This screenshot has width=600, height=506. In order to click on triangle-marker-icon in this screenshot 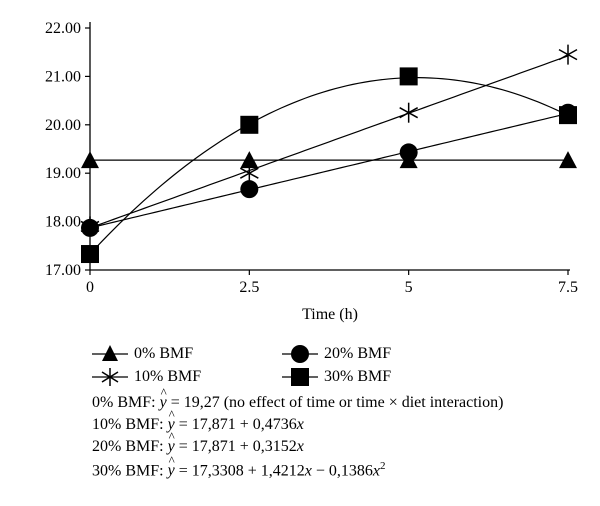, I will do `click(110, 352)`.